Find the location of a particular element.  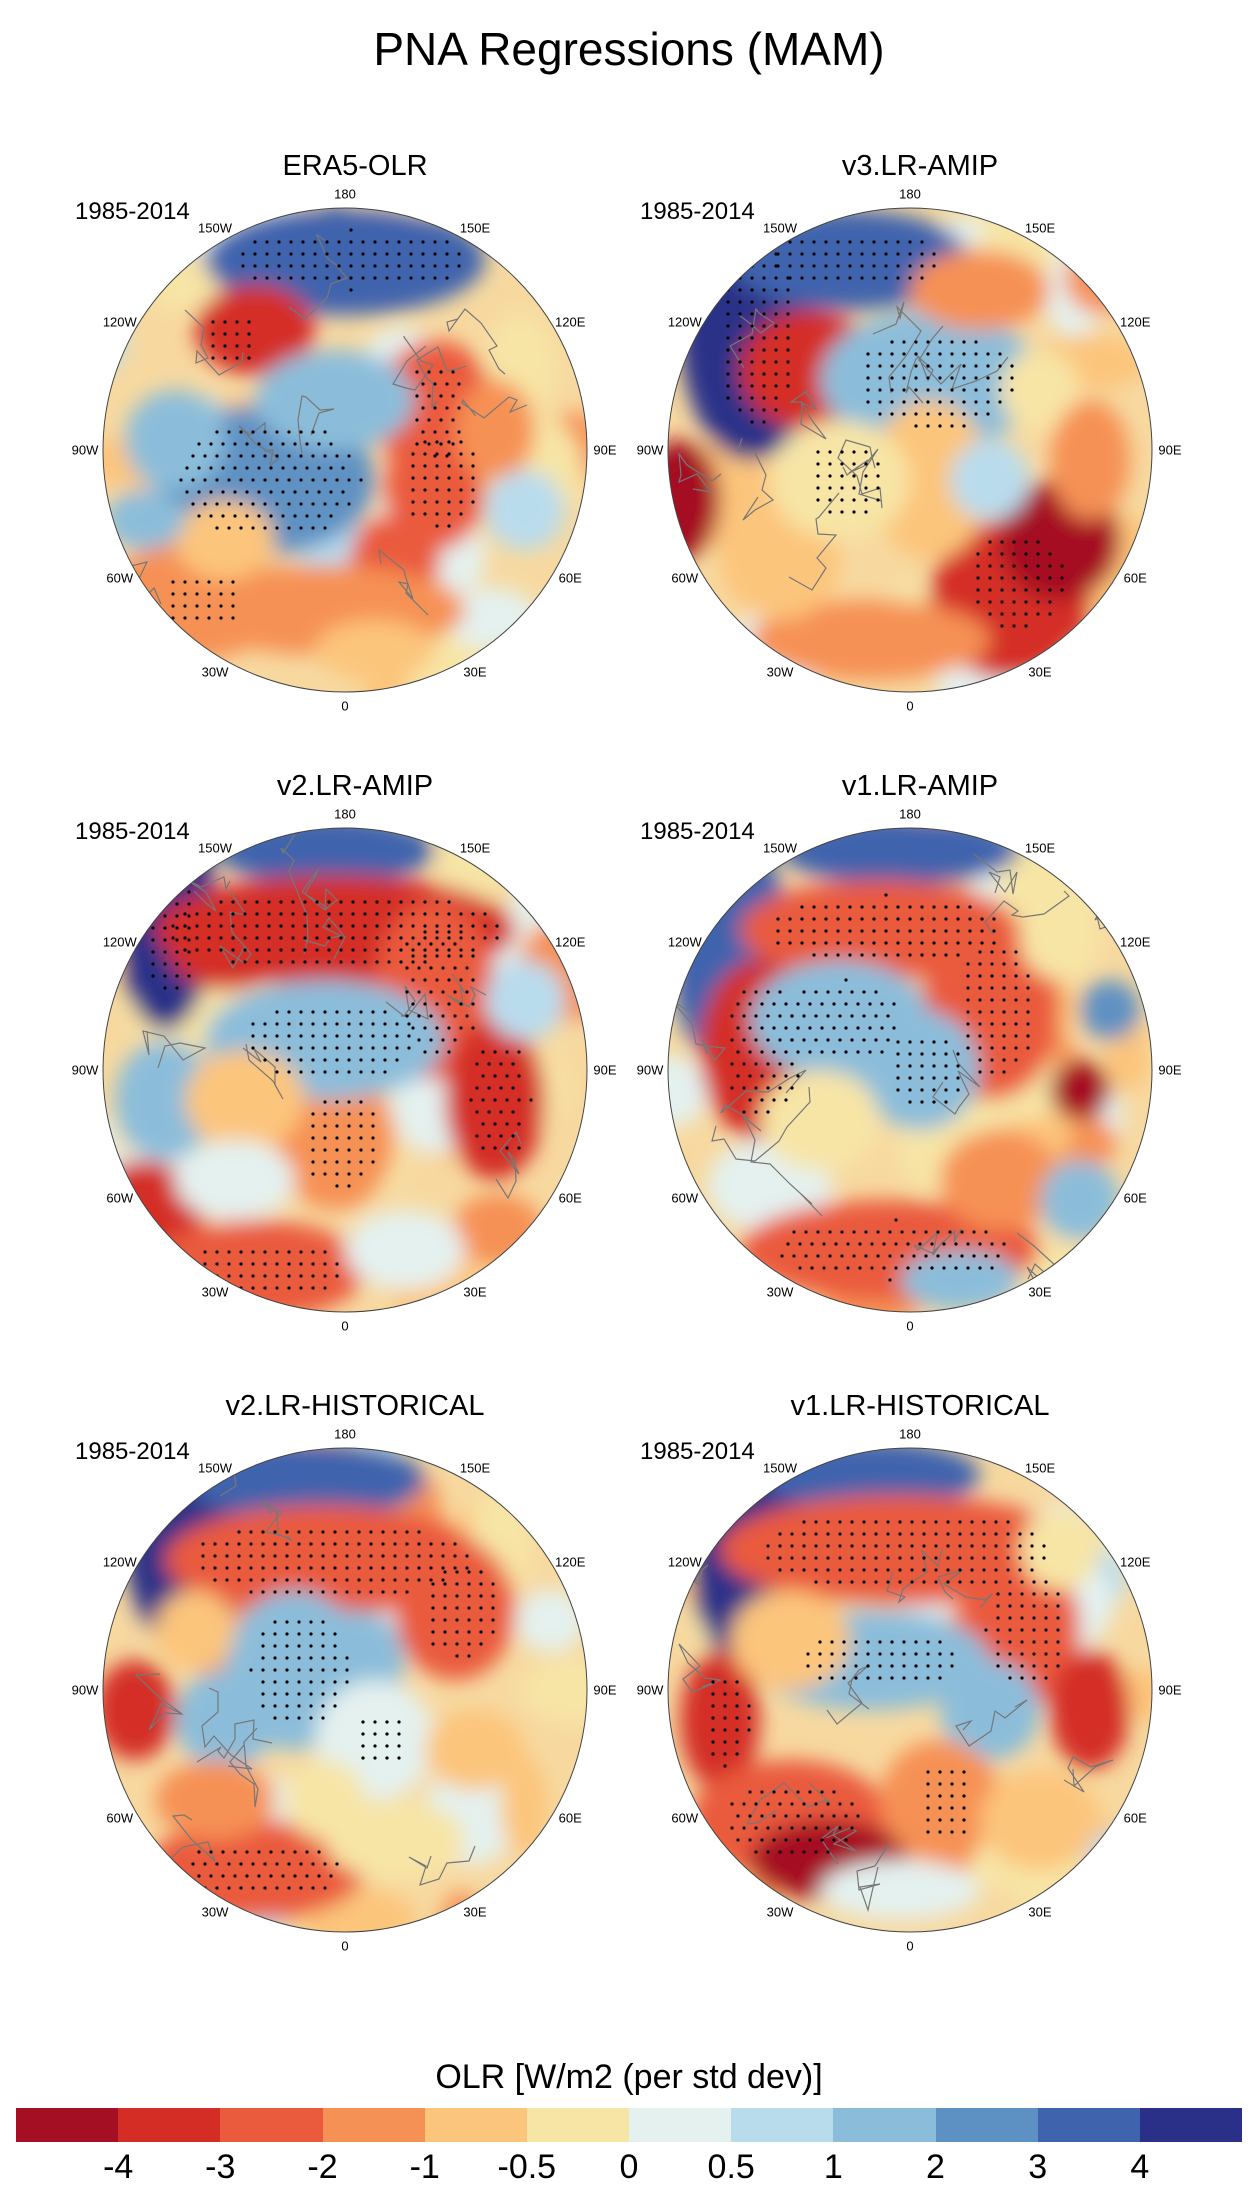

period-label: 1985-2014 is located at coordinates (697, 211).